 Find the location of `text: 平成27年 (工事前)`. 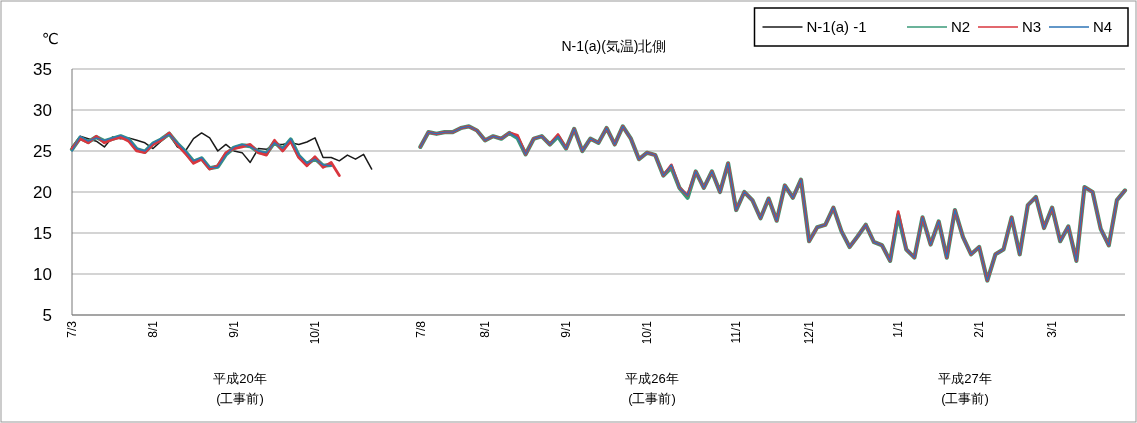

text: 平成27年 (工事前) is located at coordinates (965, 388).